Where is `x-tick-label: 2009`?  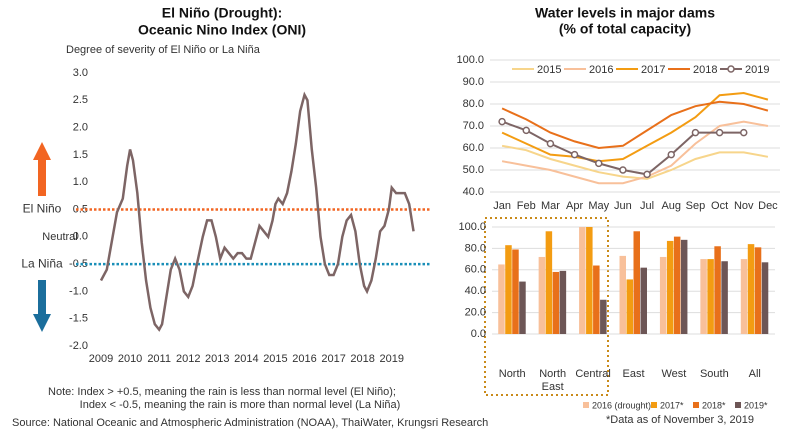
x-tick-label: 2009 is located at coordinates (101, 359).